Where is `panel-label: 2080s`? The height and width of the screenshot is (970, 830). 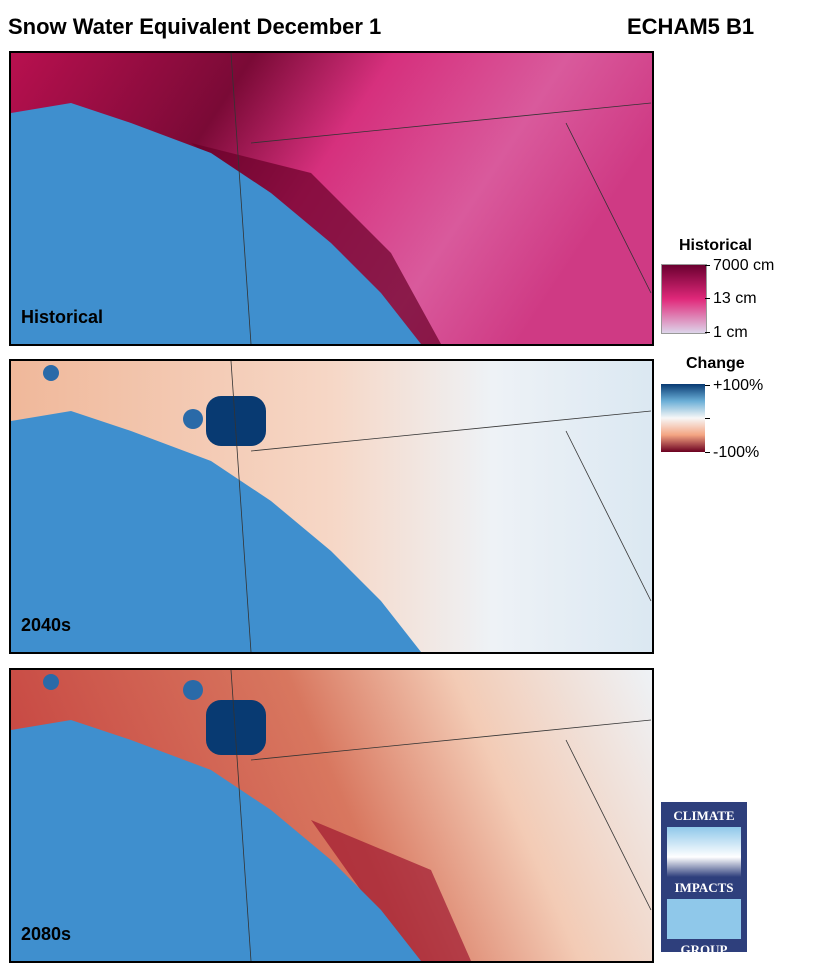
panel-label: 2080s is located at coordinates (46, 934).